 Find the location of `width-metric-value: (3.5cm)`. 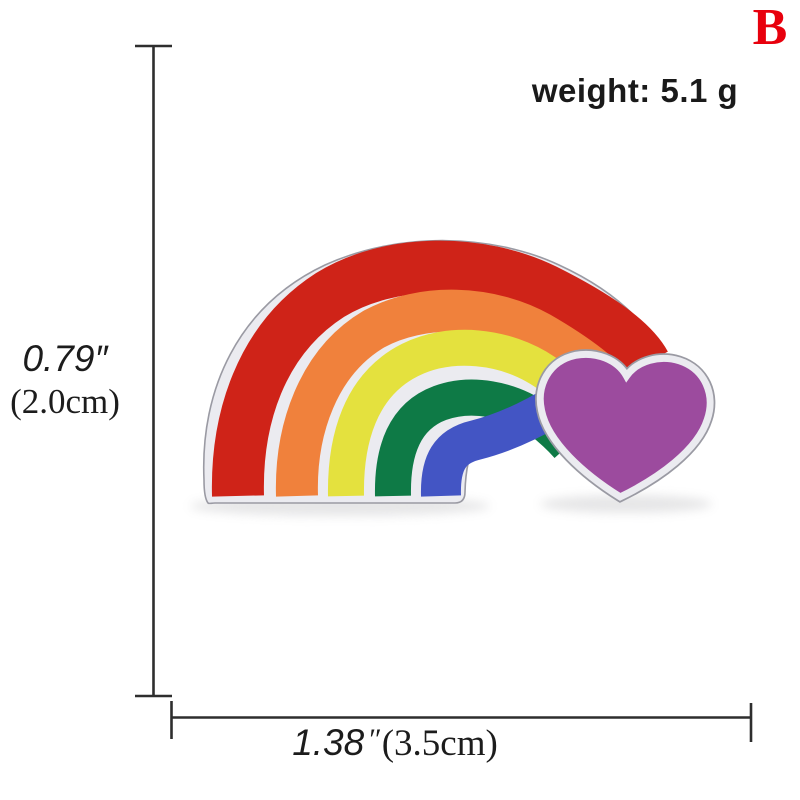

width-metric-value: (3.5cm) is located at coordinates (439, 743).